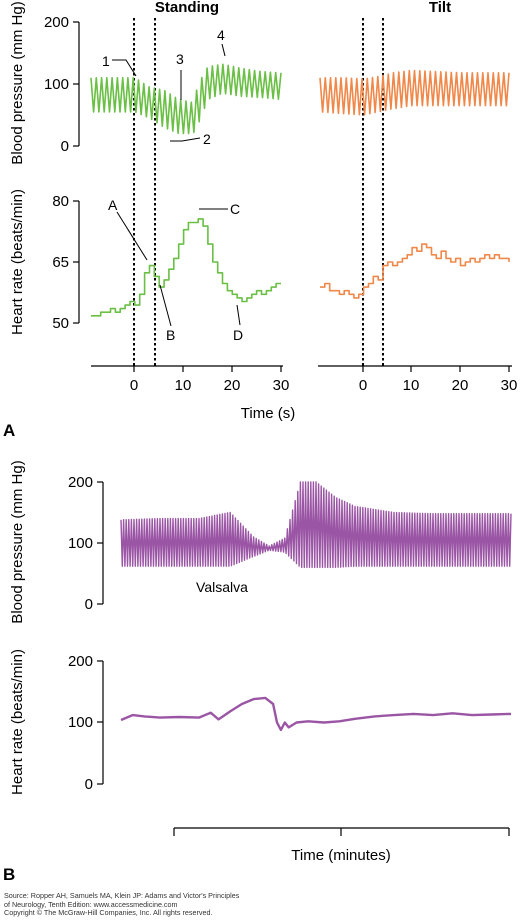  What do you see at coordinates (316, 714) in the screenshot?
I see `valsalva-hr-trace` at bounding box center [316, 714].